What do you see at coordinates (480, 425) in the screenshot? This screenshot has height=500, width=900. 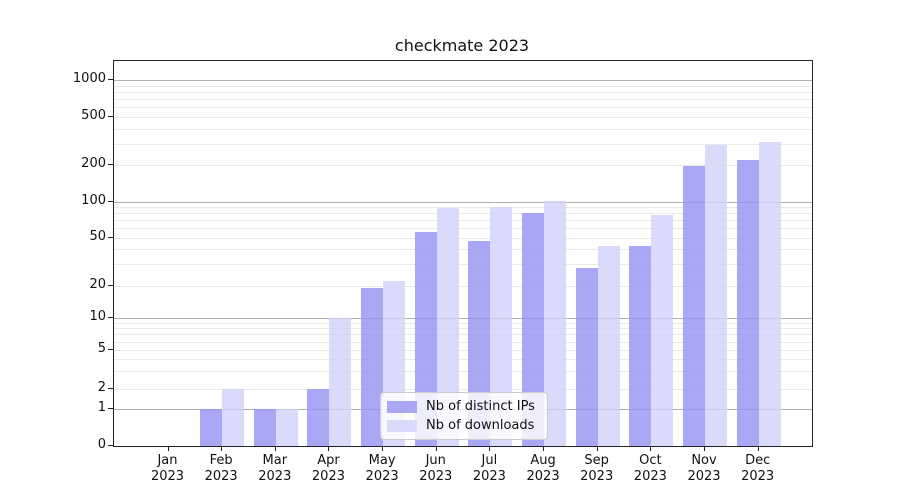 I see `legend-label-downloads: Nb of downloads` at bounding box center [480, 425].